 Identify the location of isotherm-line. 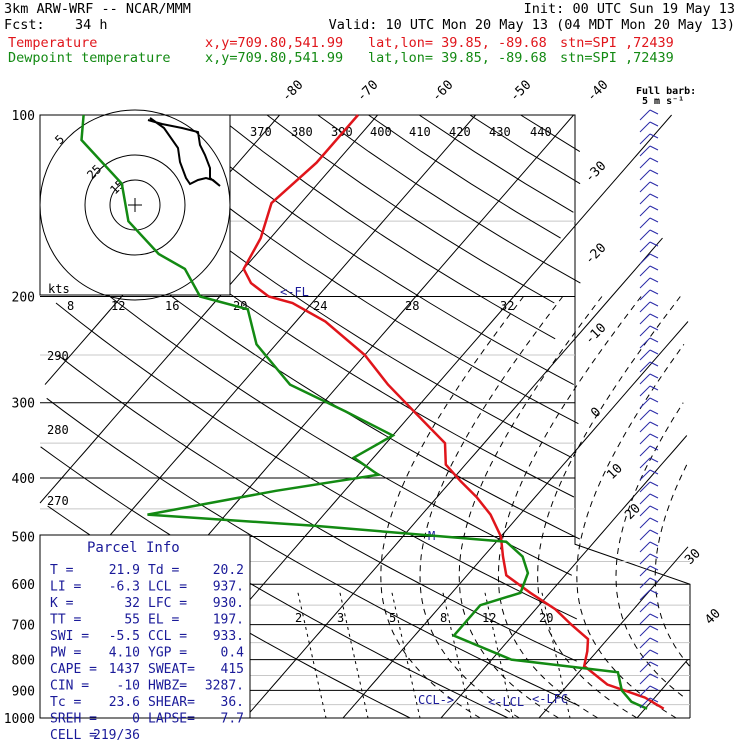
(662, 689).